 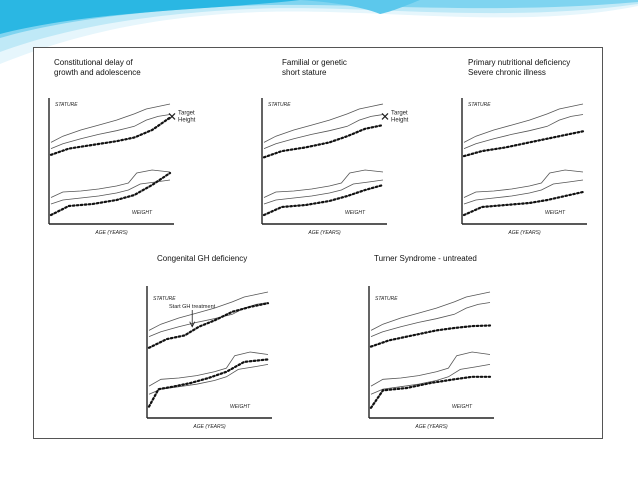 I want to click on weight-lower-percentile-turner-syndrome, so click(x=430, y=379).